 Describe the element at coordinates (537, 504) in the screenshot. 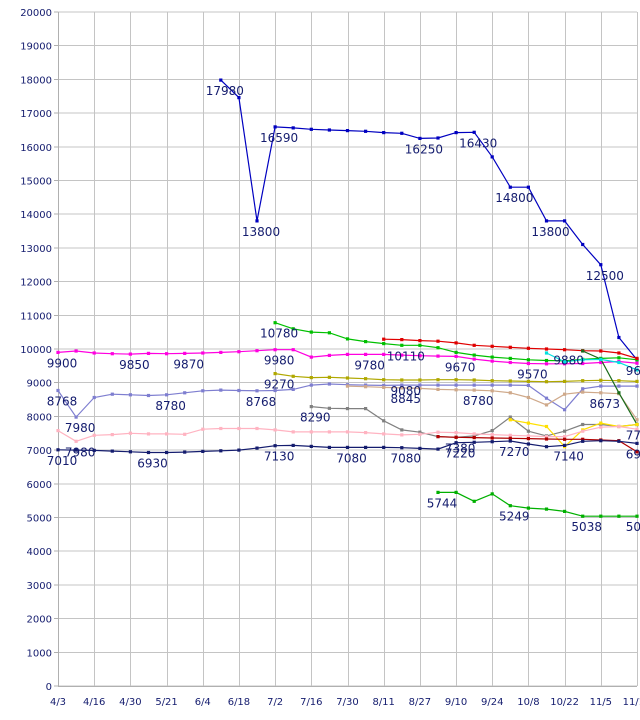

I see `series-line-green-lower` at that location.